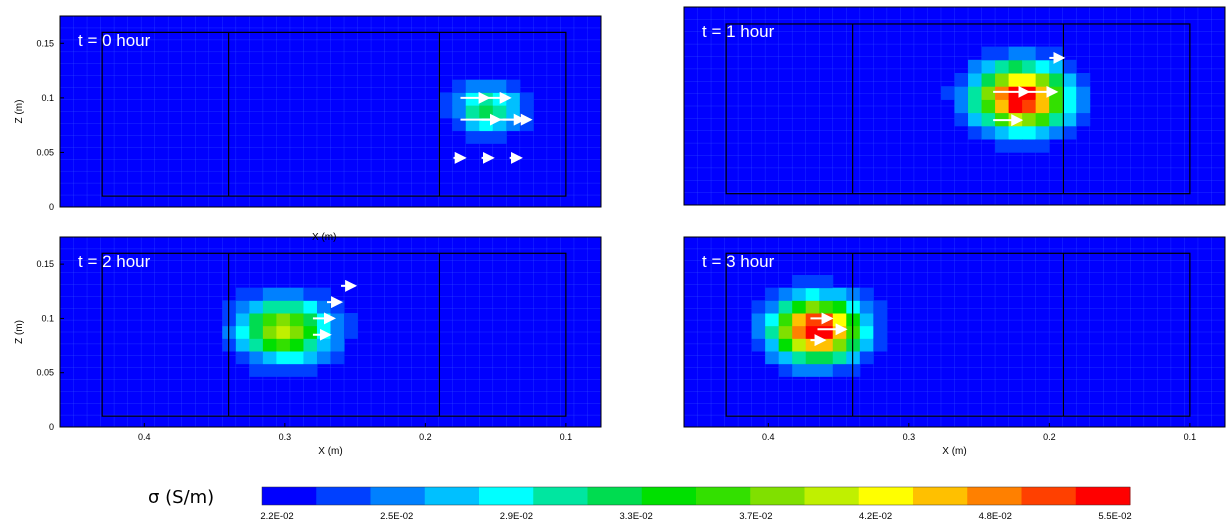 Image resolution: width=1226 pixels, height=528 pixels. Describe the element at coordinates (51, 207) in the screenshot. I see `y-tick-label: 0` at that location.